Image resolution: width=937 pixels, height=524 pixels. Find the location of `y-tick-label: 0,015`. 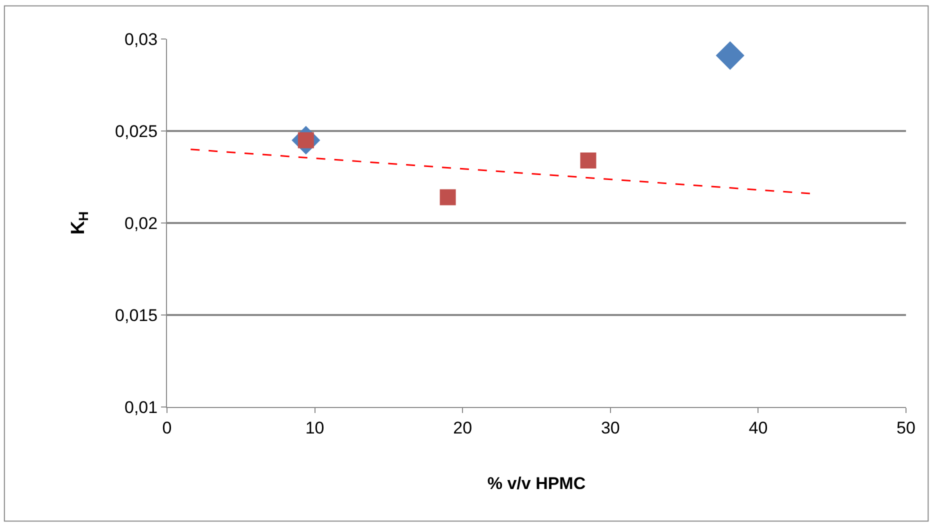

y-tick-label: 0,015 is located at coordinates (136, 315).